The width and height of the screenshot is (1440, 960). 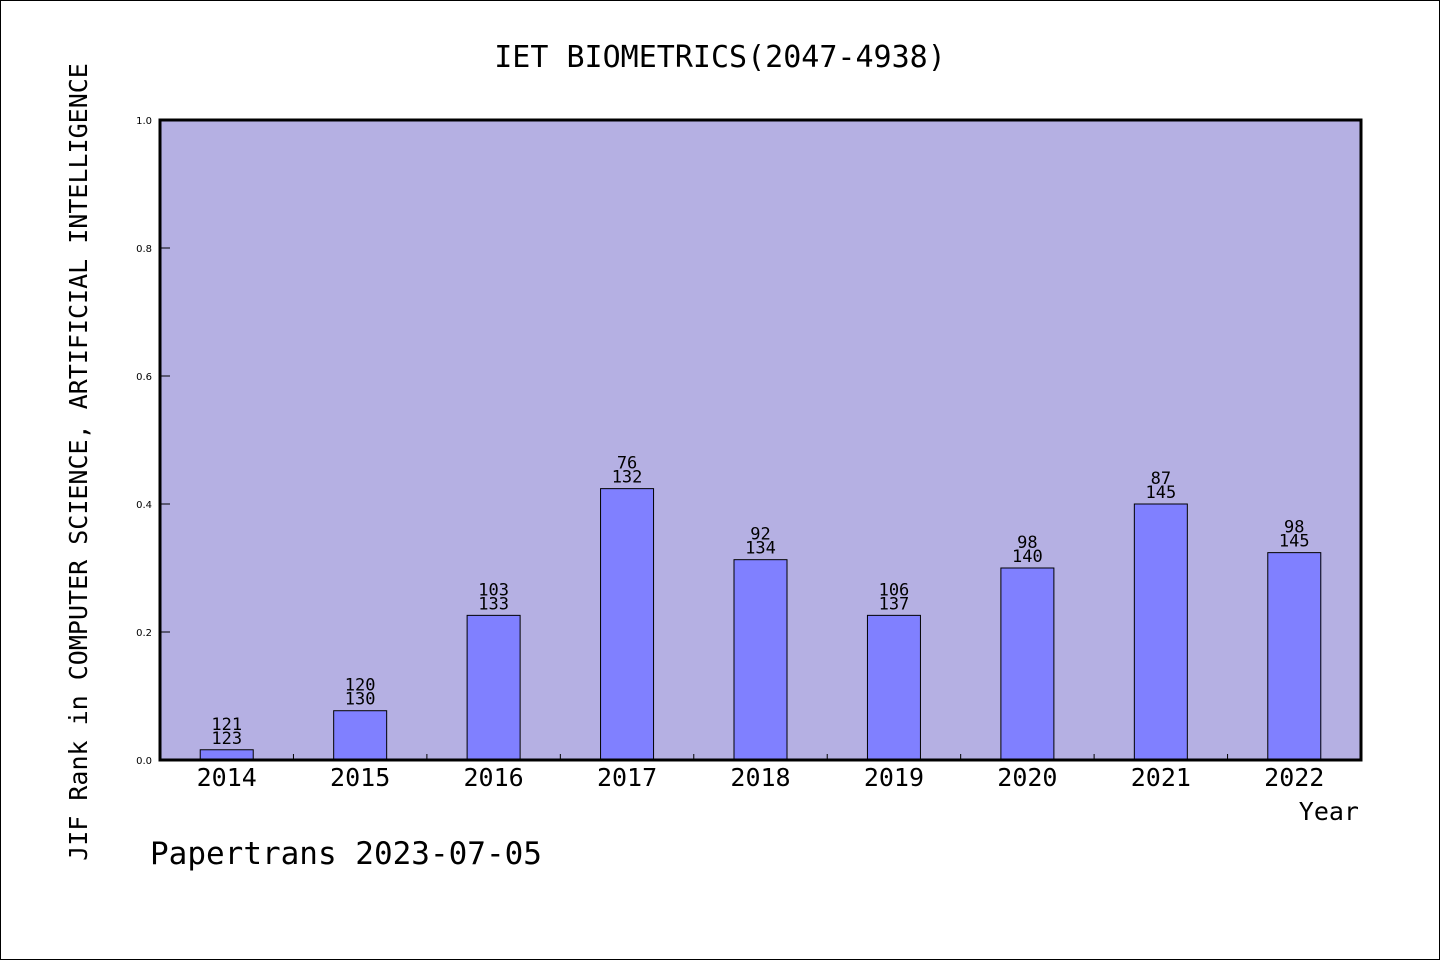 I want to click on bar-rank-label: 120, so click(x=360, y=686).